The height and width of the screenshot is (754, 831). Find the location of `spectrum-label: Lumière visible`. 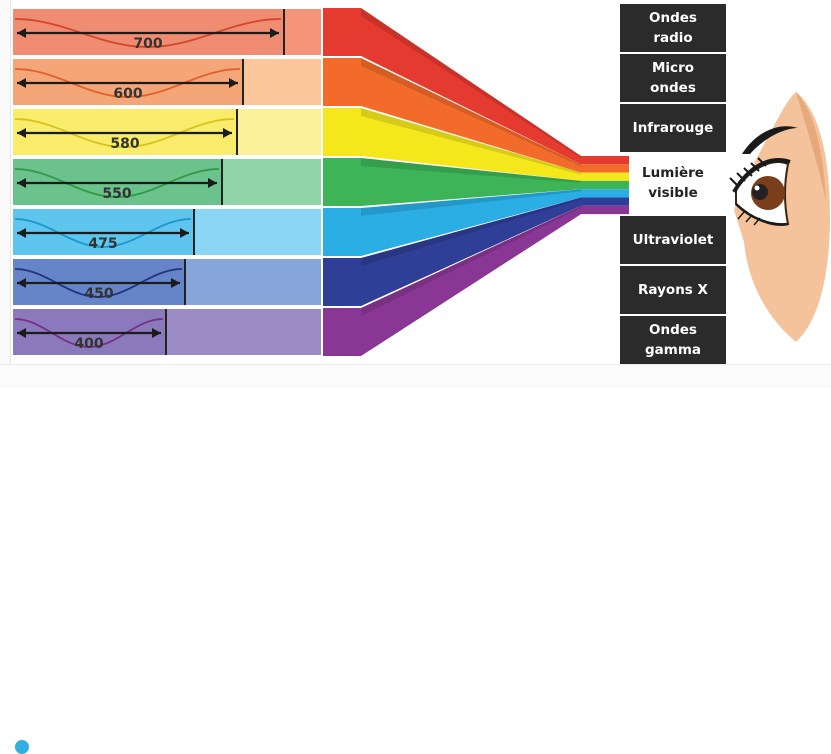

spectrum-label: Lumière visible is located at coordinates (673, 183).